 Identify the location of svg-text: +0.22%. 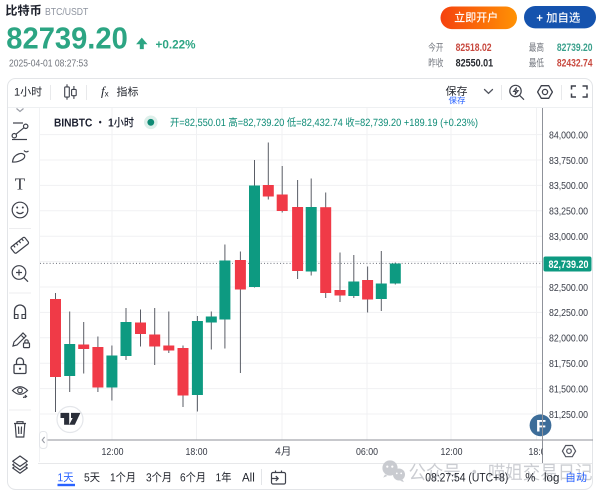
(176, 44).